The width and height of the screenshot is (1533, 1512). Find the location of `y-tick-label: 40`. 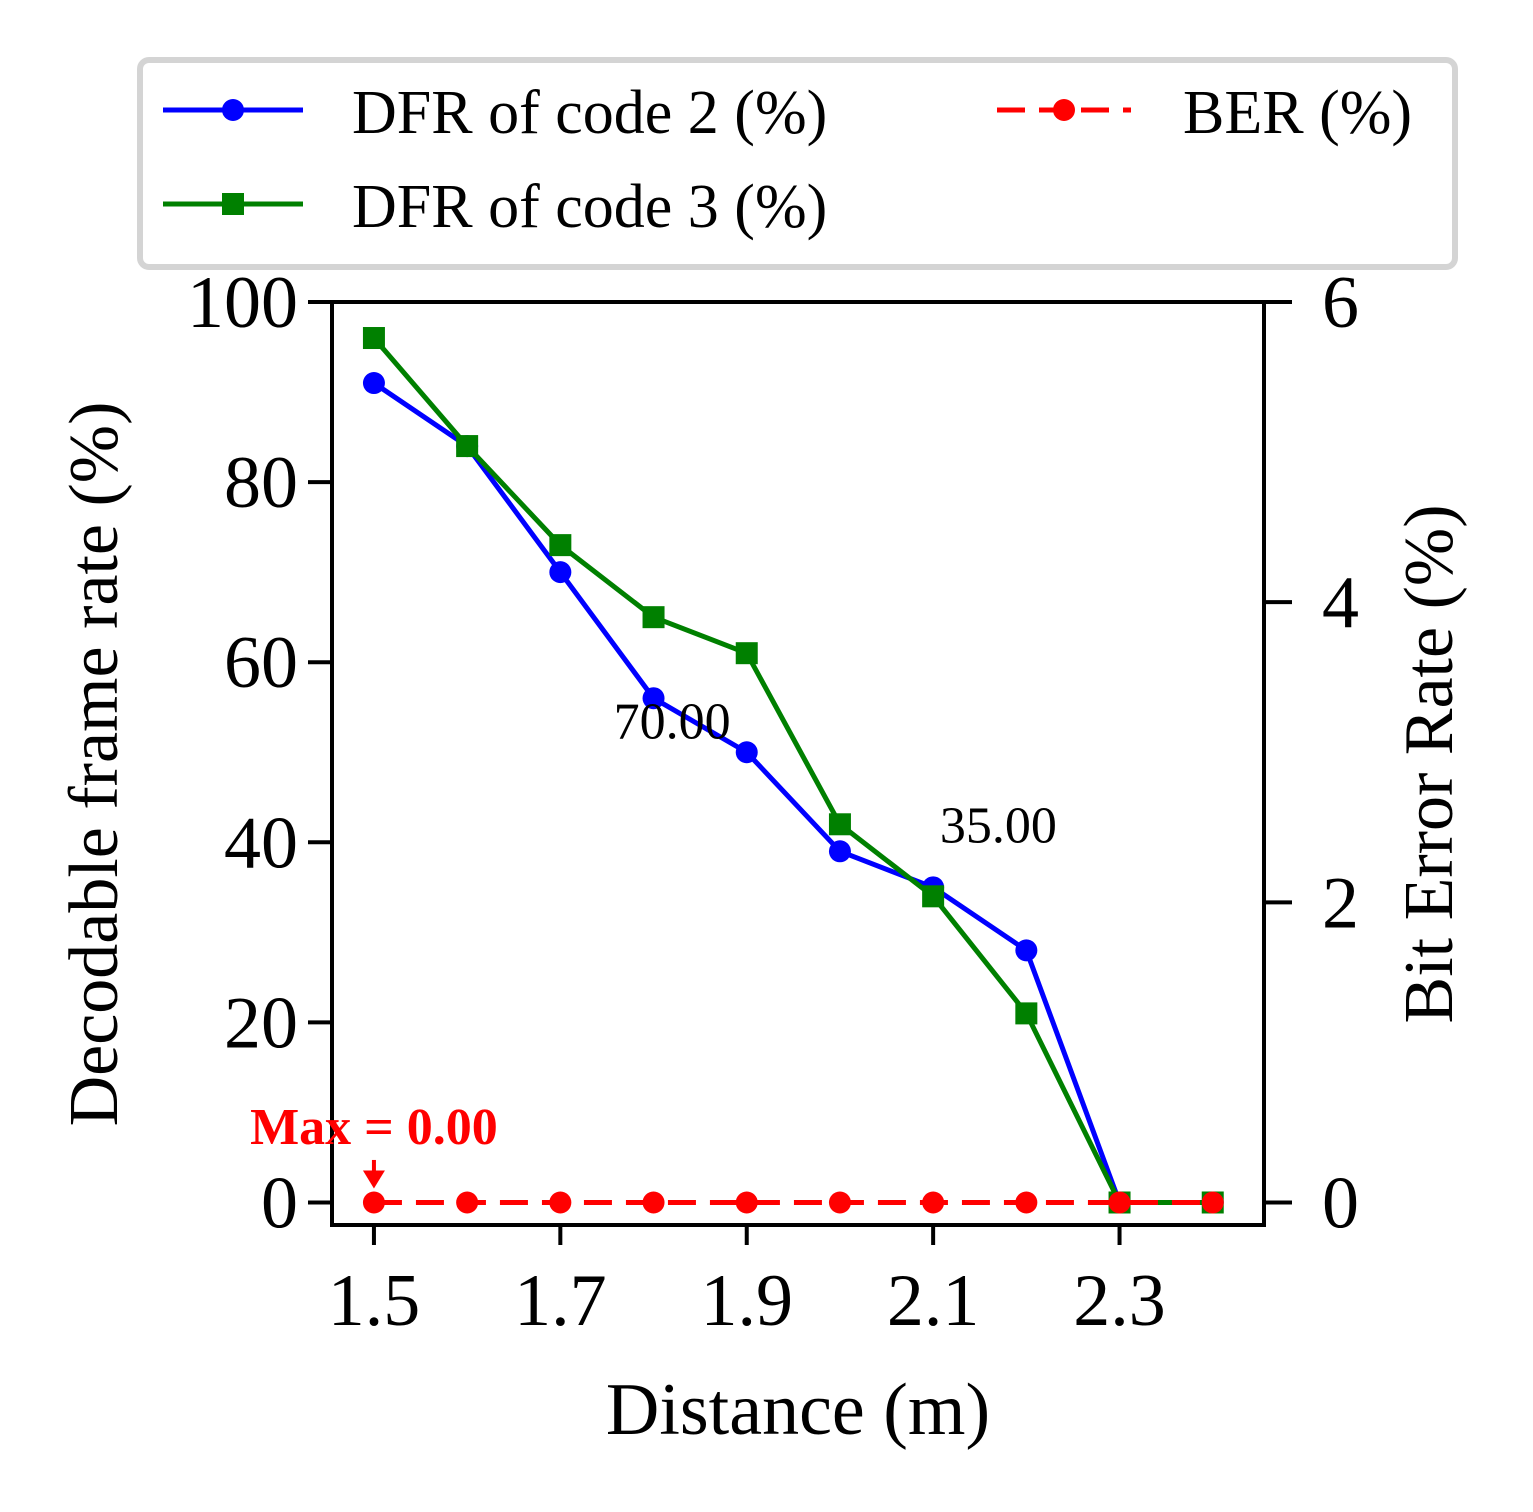

y-tick-label: 40 is located at coordinates (261, 843).